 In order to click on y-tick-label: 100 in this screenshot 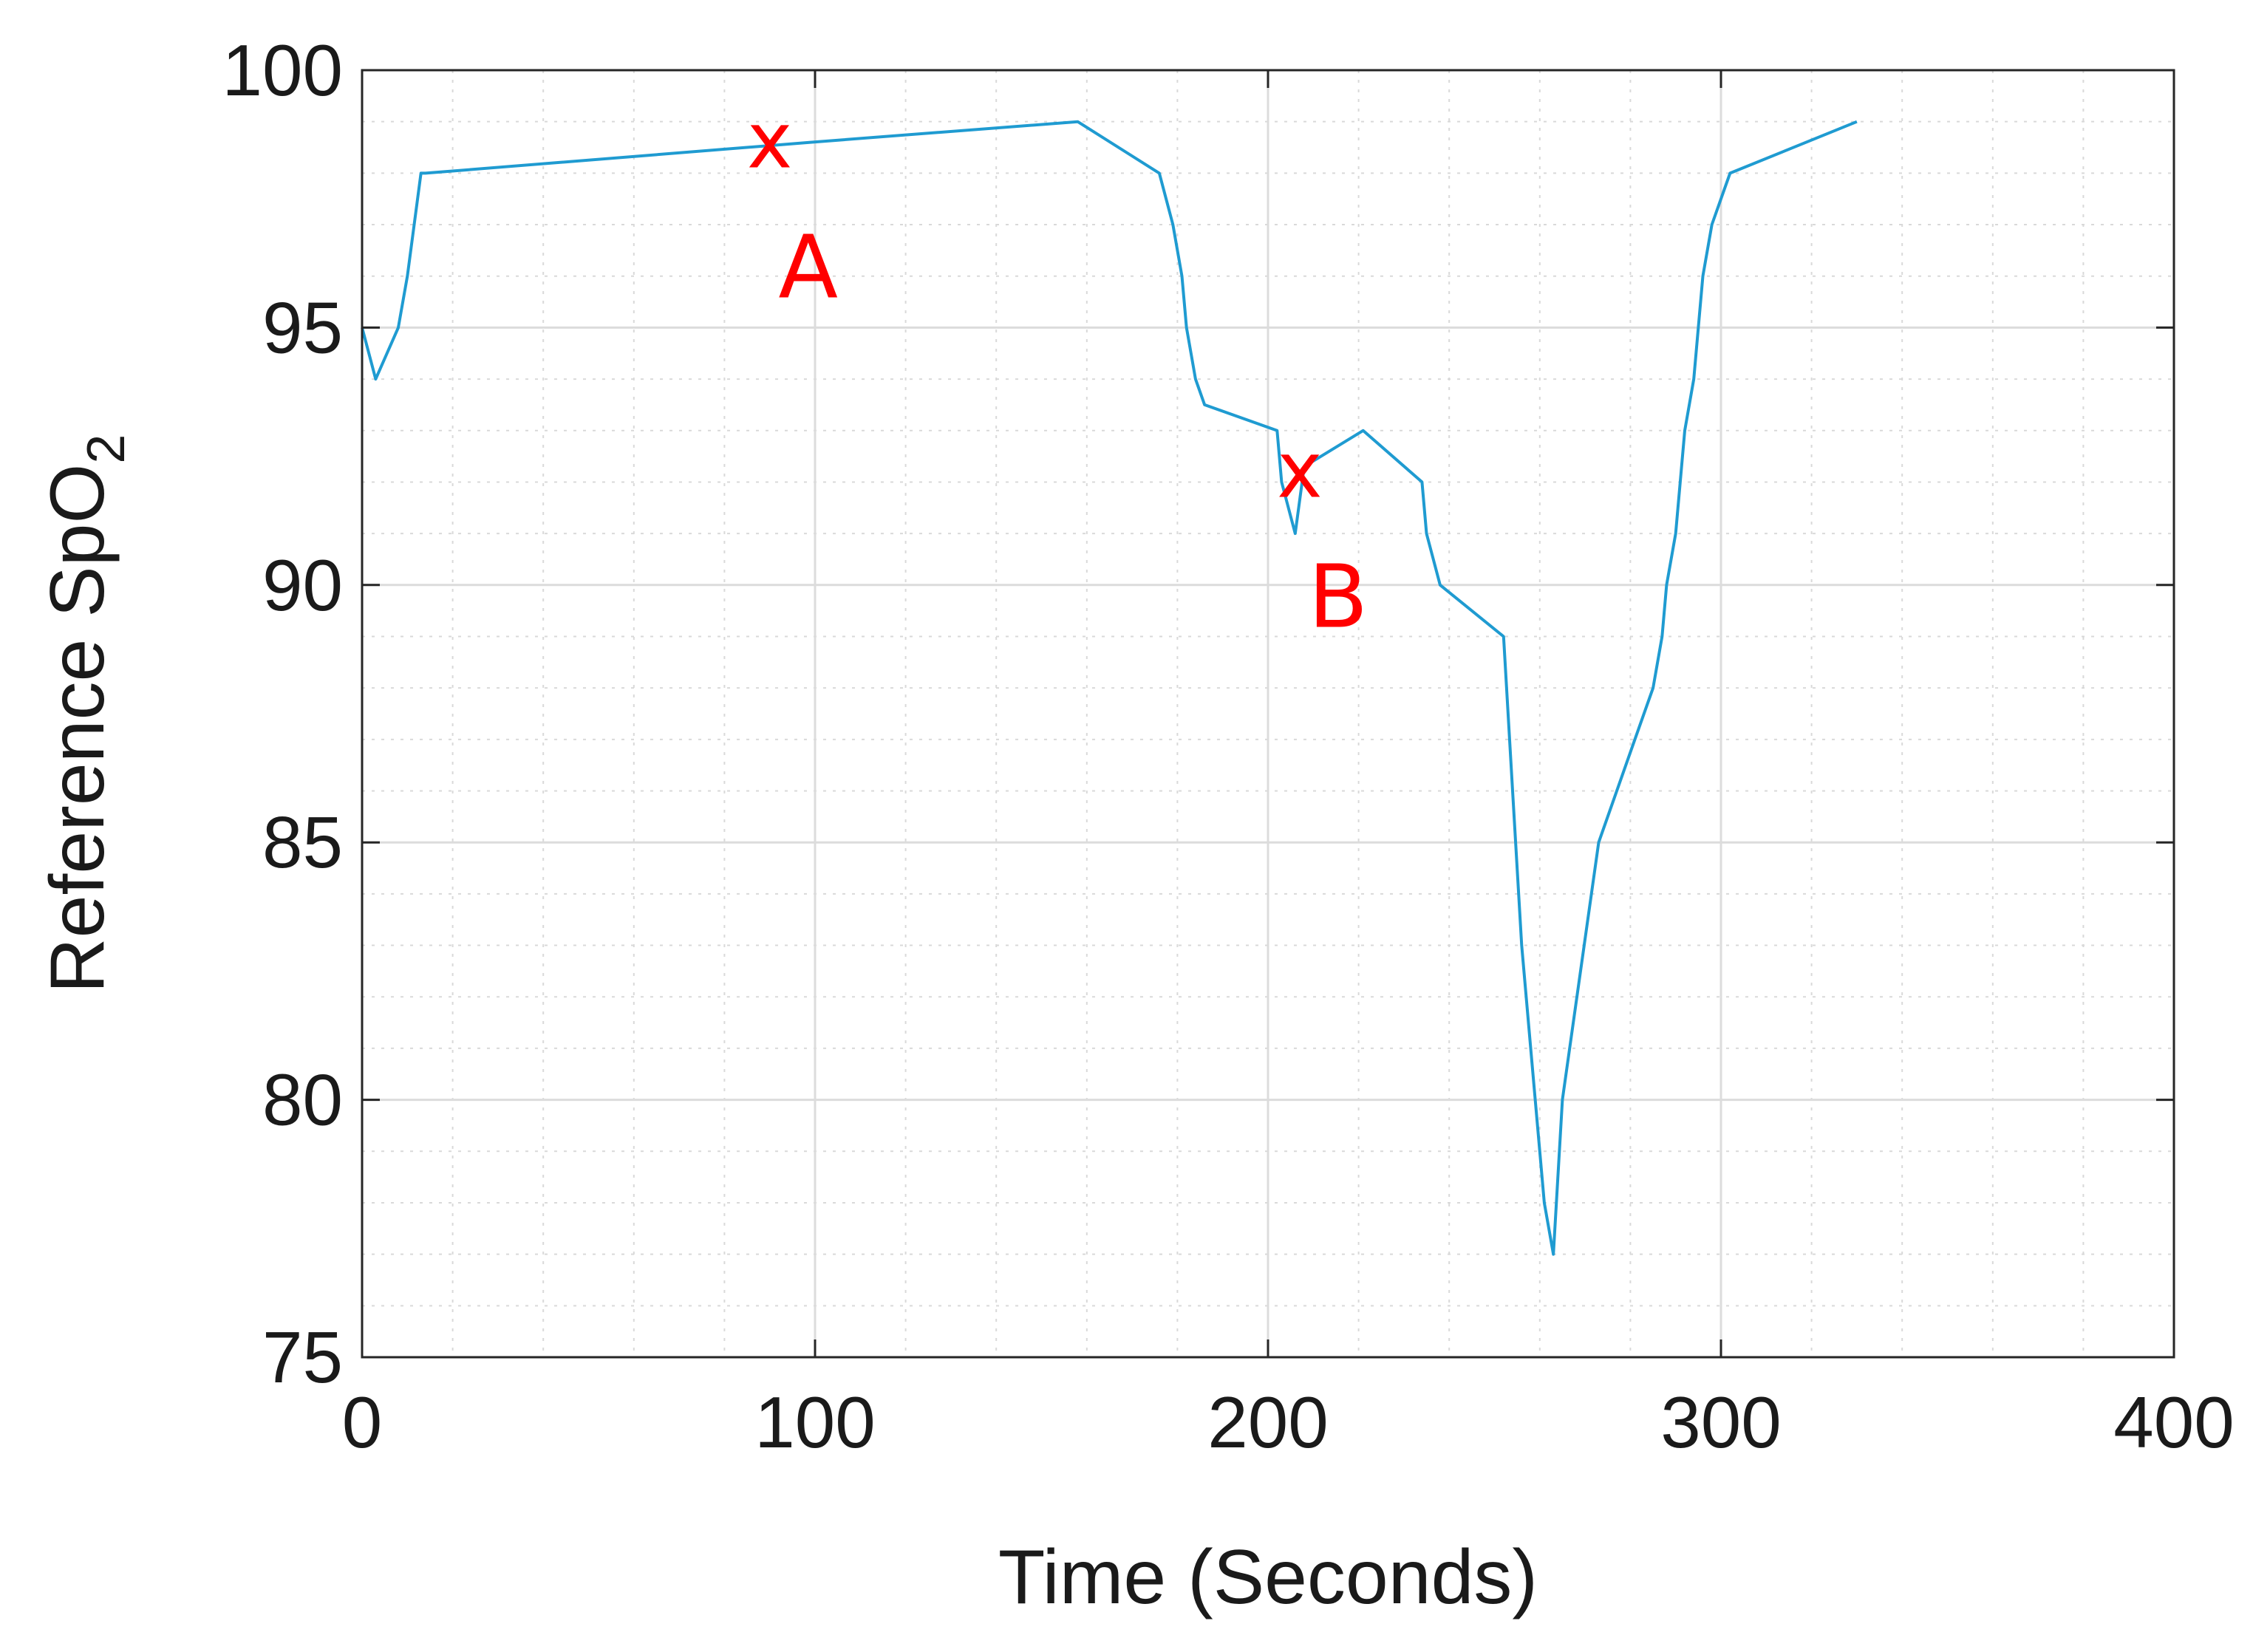, I will do `click(282, 70)`.